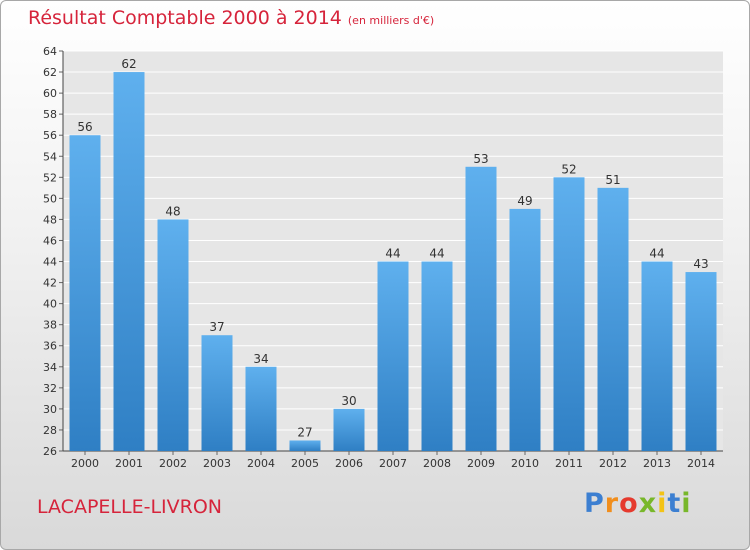  What do you see at coordinates (129, 261) in the screenshot?
I see `bar-2001` at bounding box center [129, 261].